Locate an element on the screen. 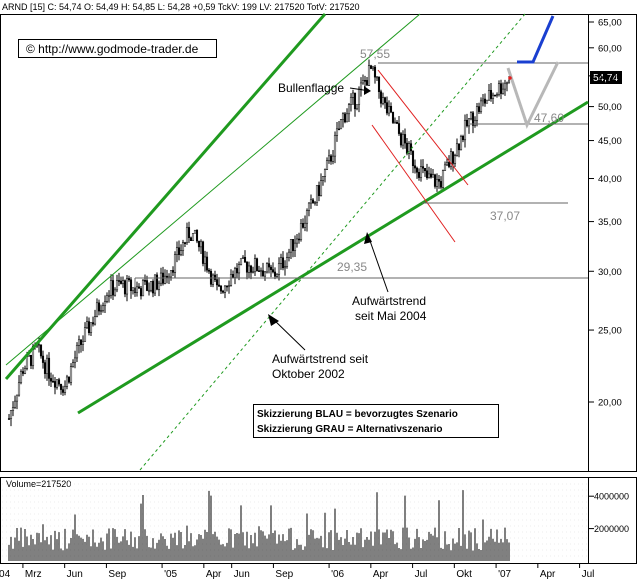 The image size is (637, 585). trend-may-2004-label-1: Aufwärtstrend is located at coordinates (389, 301).